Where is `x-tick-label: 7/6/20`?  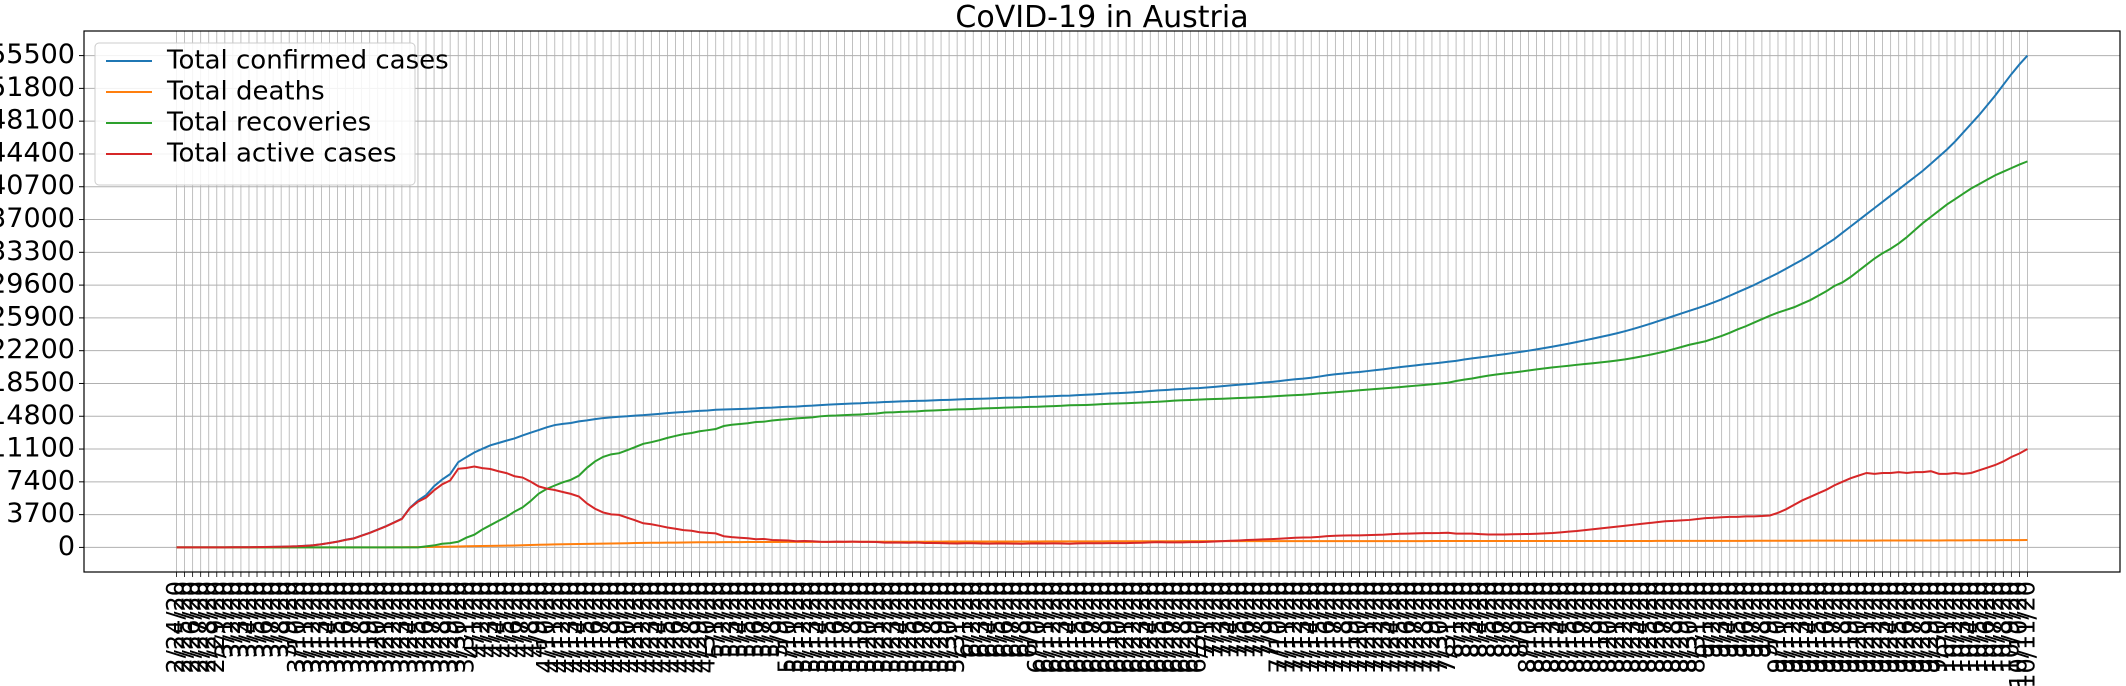 x-tick-label: 7/6/20 is located at coordinates (1246, 619).